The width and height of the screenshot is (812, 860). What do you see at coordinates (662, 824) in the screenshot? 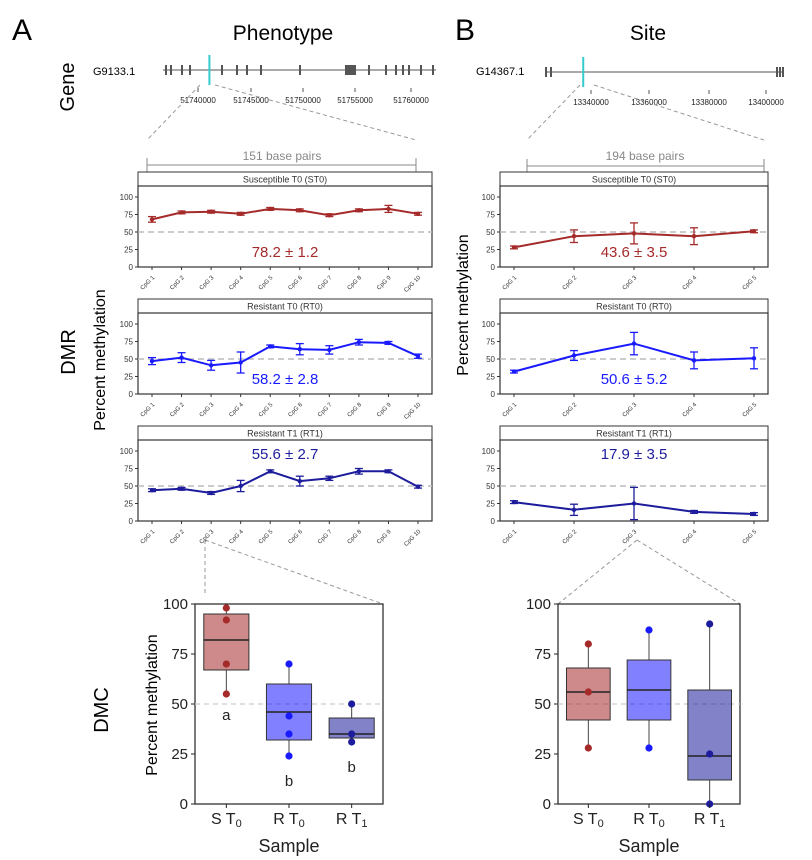
I see `x-tick-label-subscript: 0` at bounding box center [662, 824].